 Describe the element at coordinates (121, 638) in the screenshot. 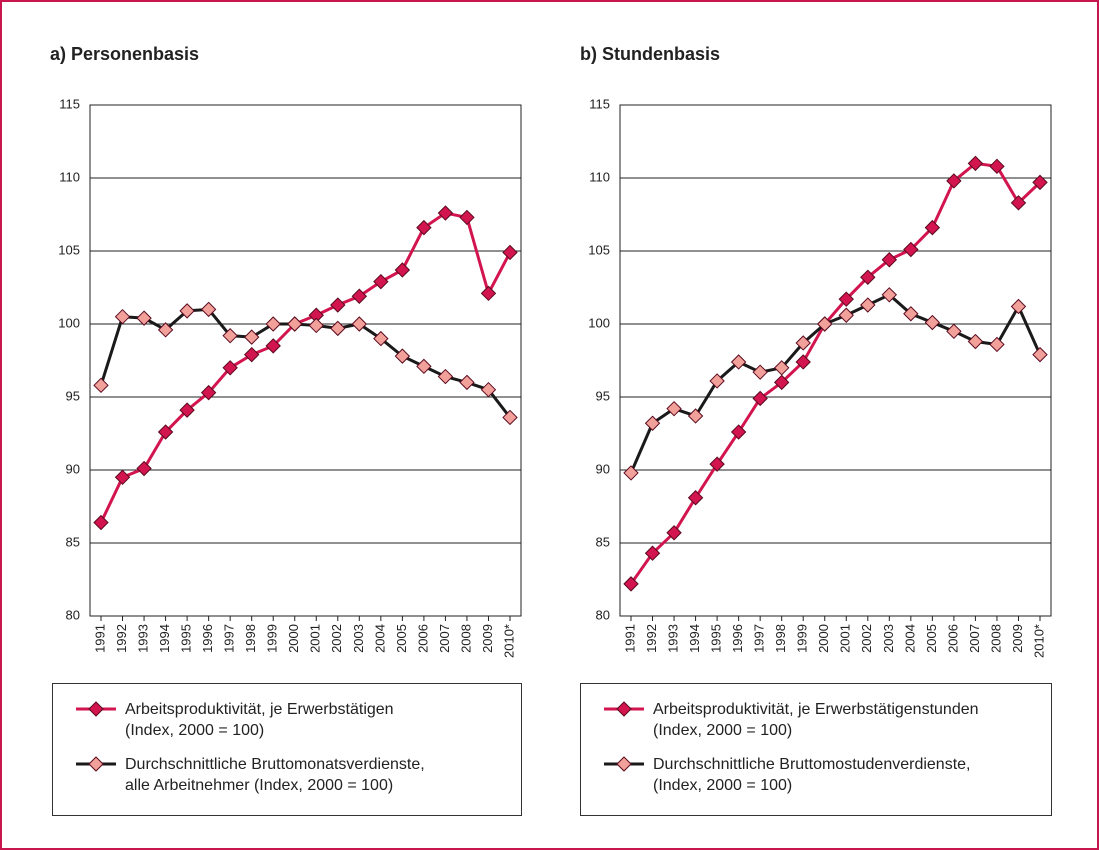

I see `x-tick-label: 1992` at that location.